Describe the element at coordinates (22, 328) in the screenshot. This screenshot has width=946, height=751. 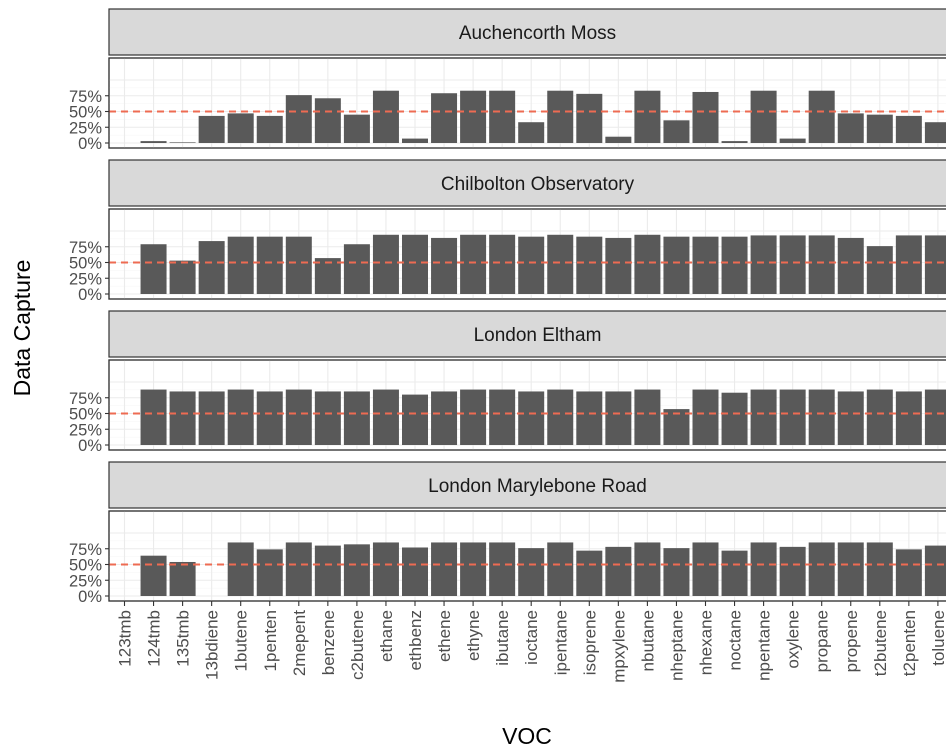
I see `y-axis-label: Data Capture` at that location.